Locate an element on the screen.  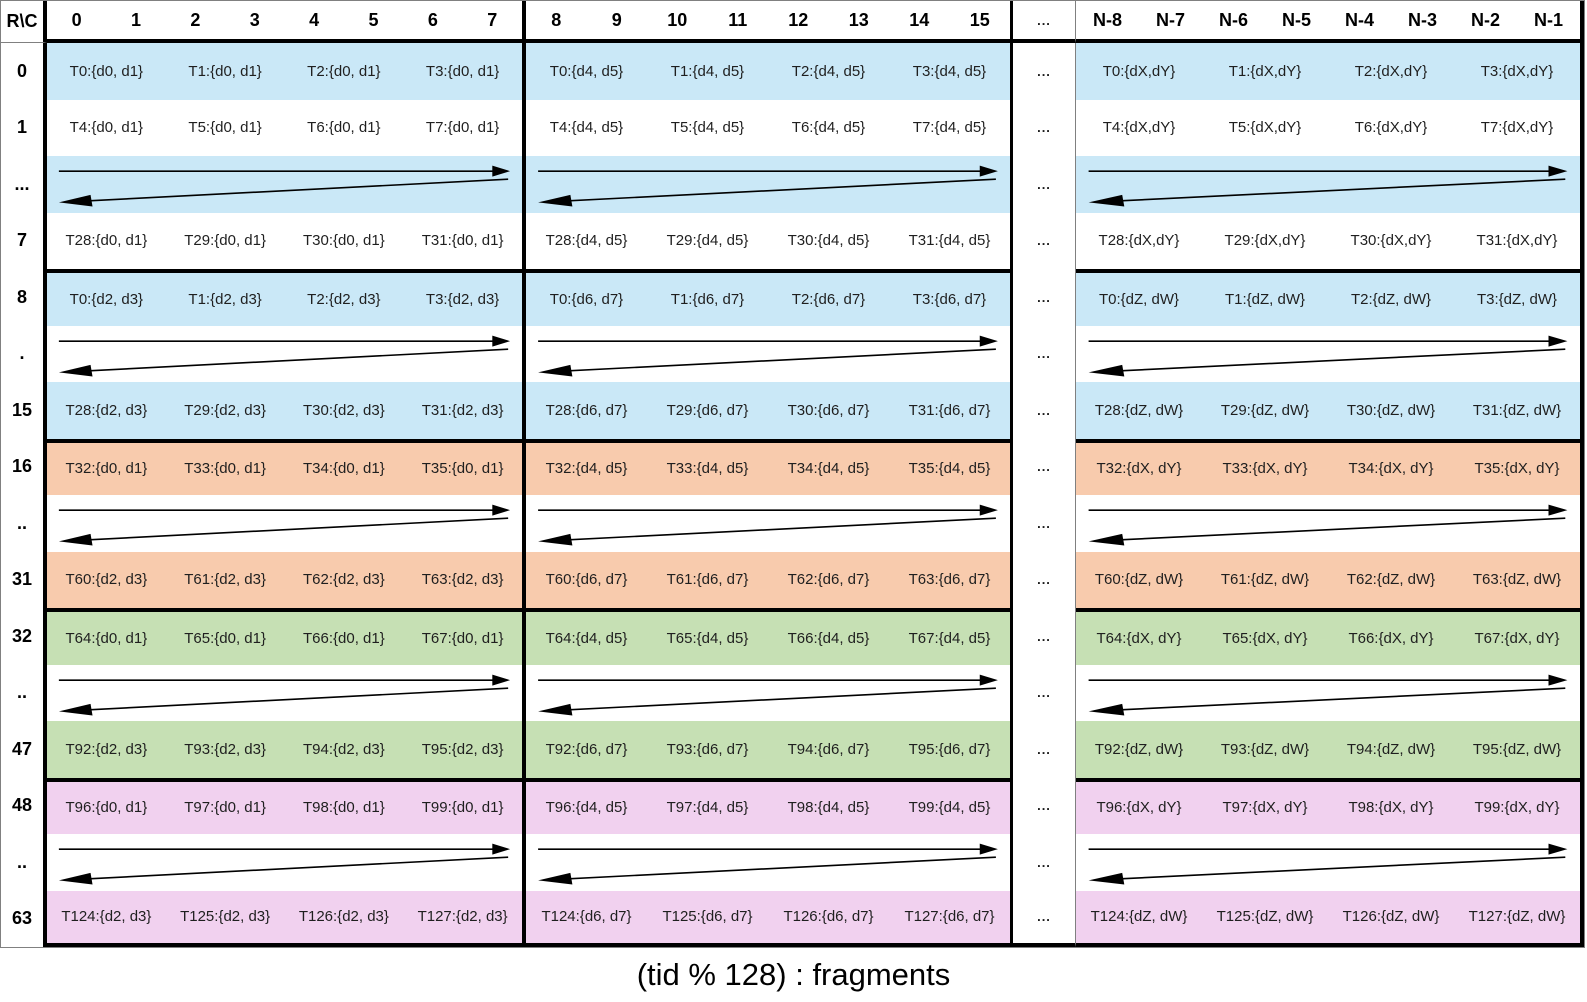
column-header: 3 is located at coordinates (254, 19).